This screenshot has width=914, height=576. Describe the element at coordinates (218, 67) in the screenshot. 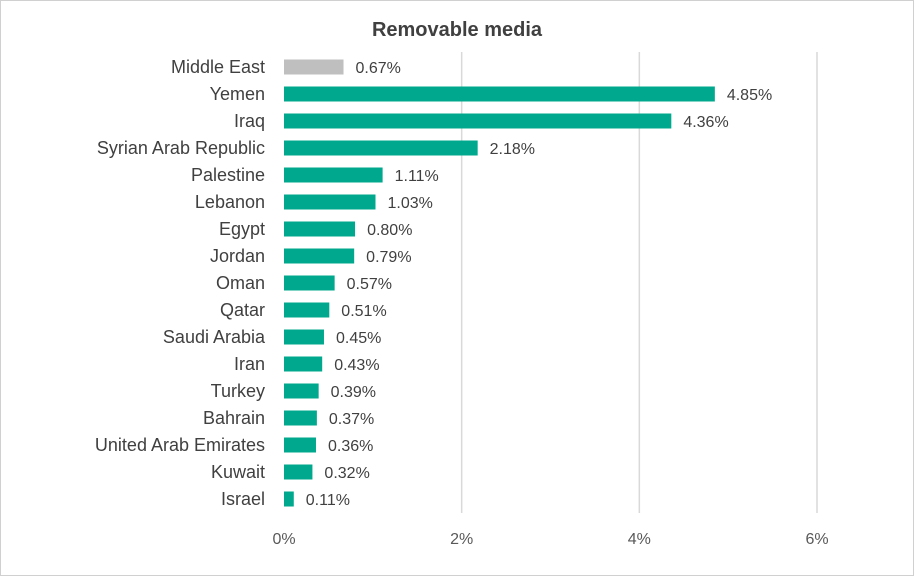

I see `category-label: Middle East` at that location.